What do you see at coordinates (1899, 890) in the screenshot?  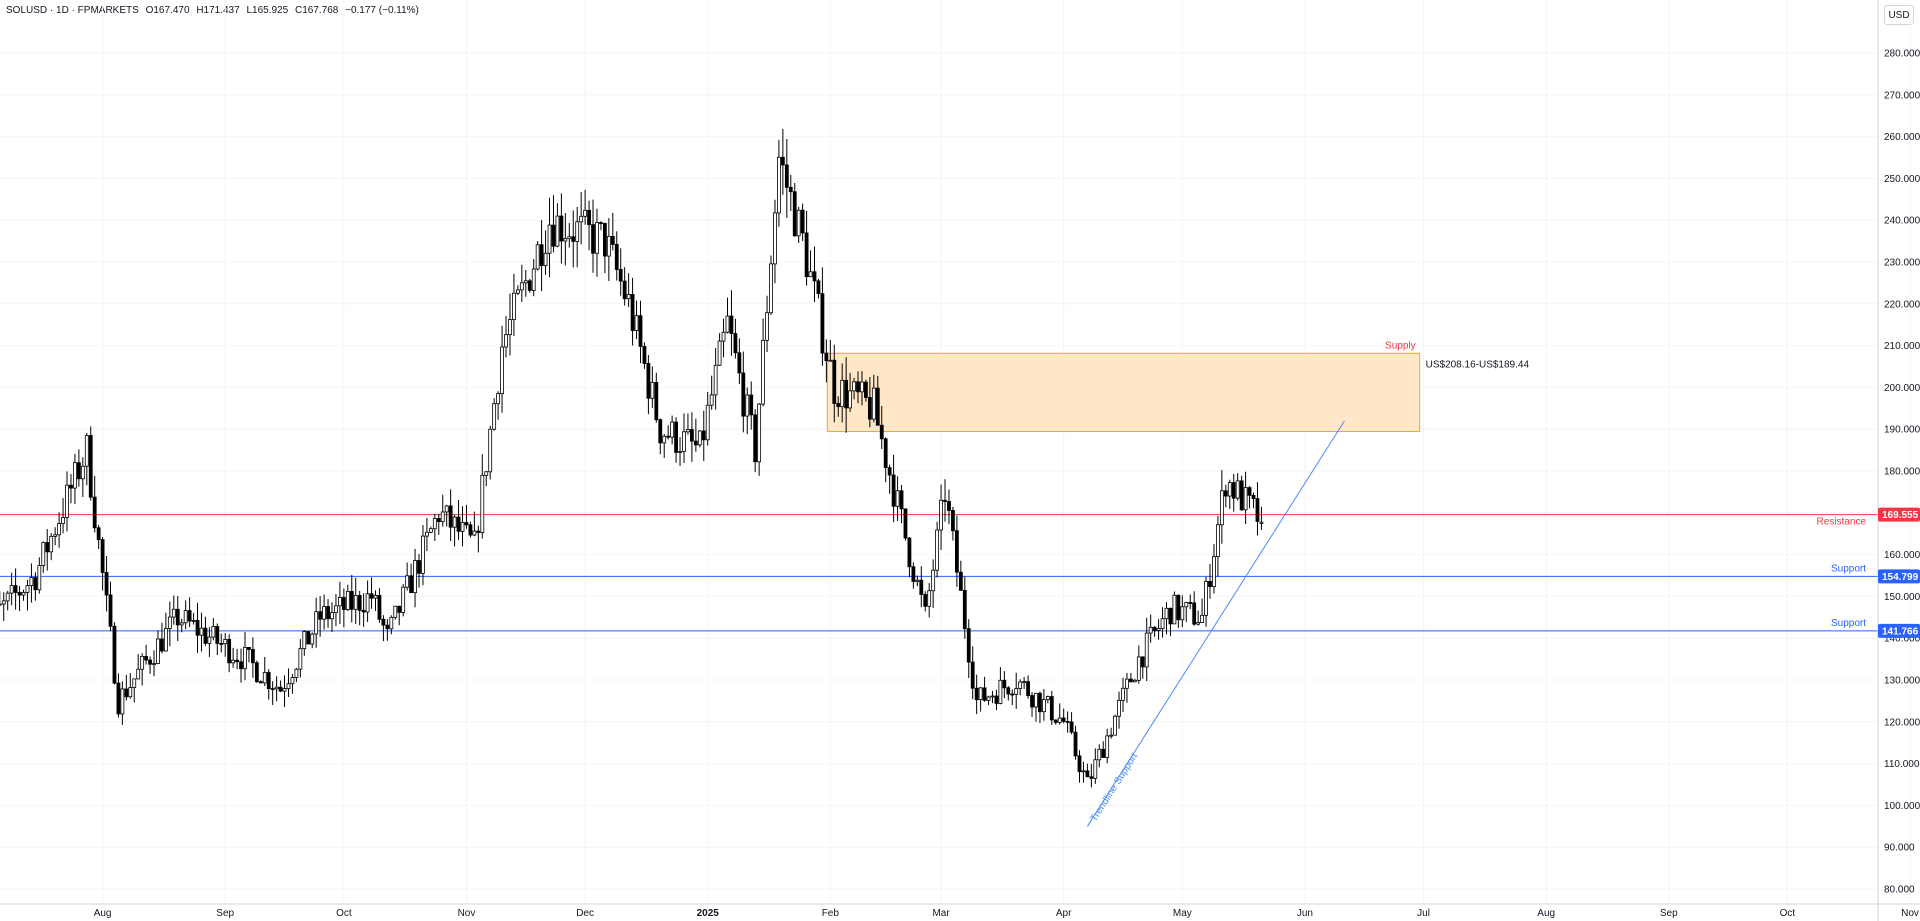 I see `price-tick-label: 80.000` at bounding box center [1899, 890].